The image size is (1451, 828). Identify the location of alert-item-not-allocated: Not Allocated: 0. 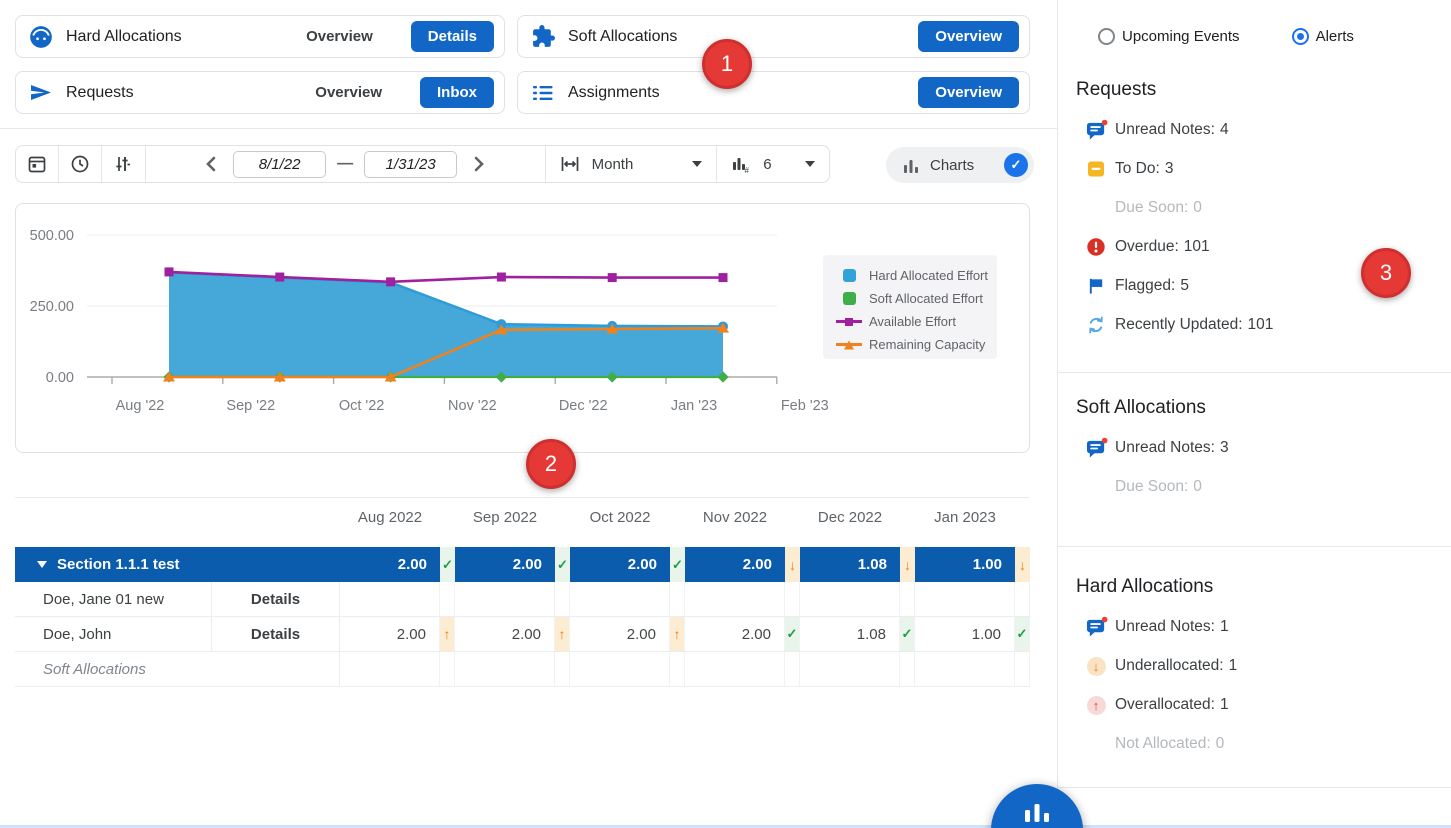
(1268, 744).